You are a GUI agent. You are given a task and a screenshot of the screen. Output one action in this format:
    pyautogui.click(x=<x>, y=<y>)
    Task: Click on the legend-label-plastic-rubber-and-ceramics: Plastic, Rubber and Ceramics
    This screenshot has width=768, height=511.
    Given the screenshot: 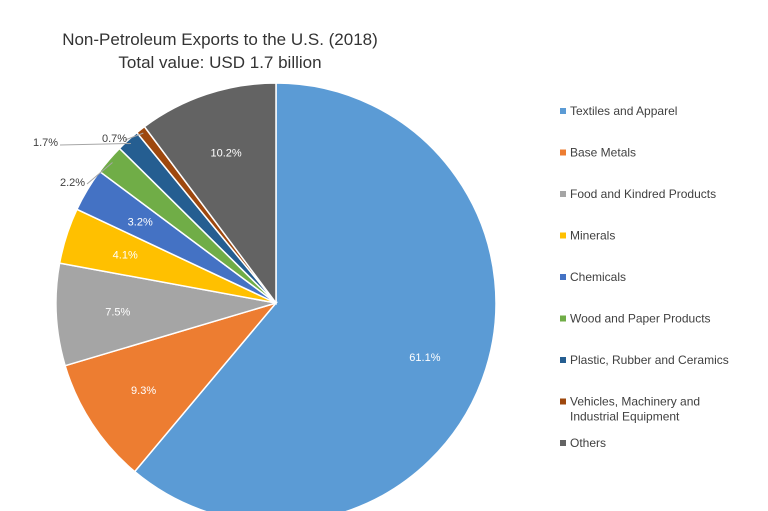 What is the action you would take?
    pyautogui.click(x=649, y=360)
    